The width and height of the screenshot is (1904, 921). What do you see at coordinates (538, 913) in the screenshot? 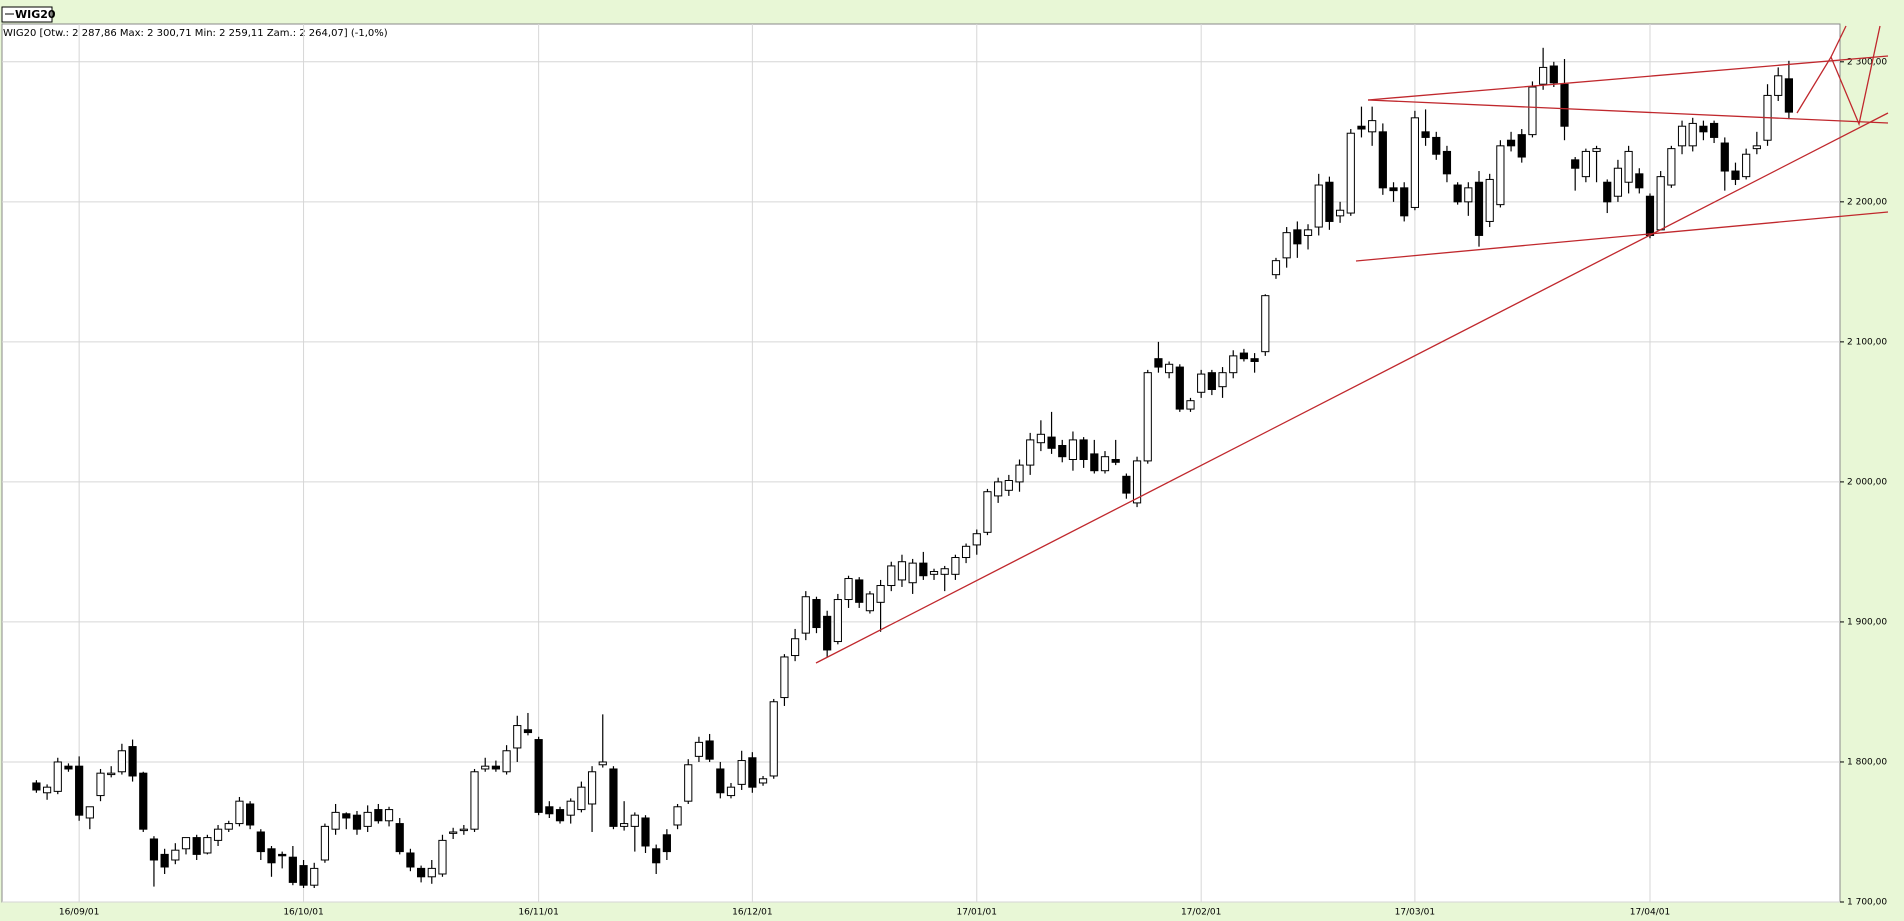
I see `x-tick-label: 16/11/01` at bounding box center [538, 913].